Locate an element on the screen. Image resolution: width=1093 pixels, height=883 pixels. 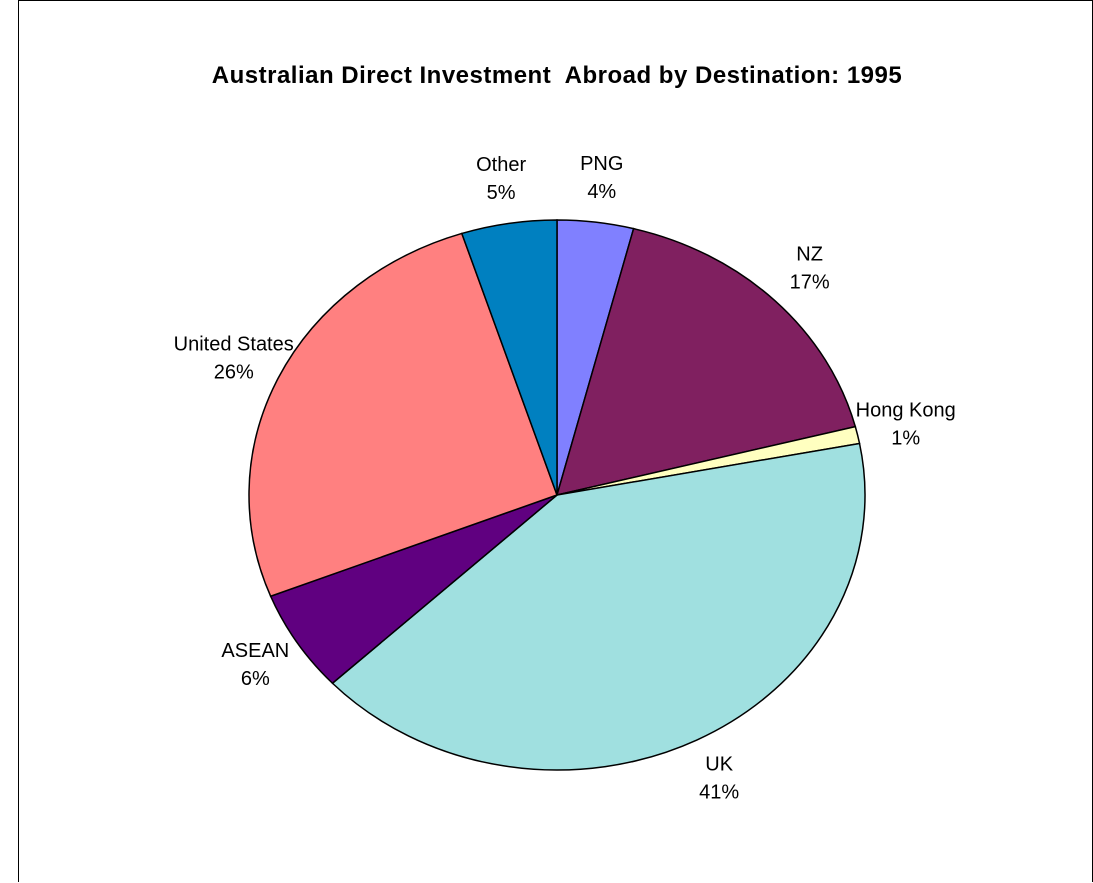
slice-label: ASEAN is located at coordinates (255, 651).